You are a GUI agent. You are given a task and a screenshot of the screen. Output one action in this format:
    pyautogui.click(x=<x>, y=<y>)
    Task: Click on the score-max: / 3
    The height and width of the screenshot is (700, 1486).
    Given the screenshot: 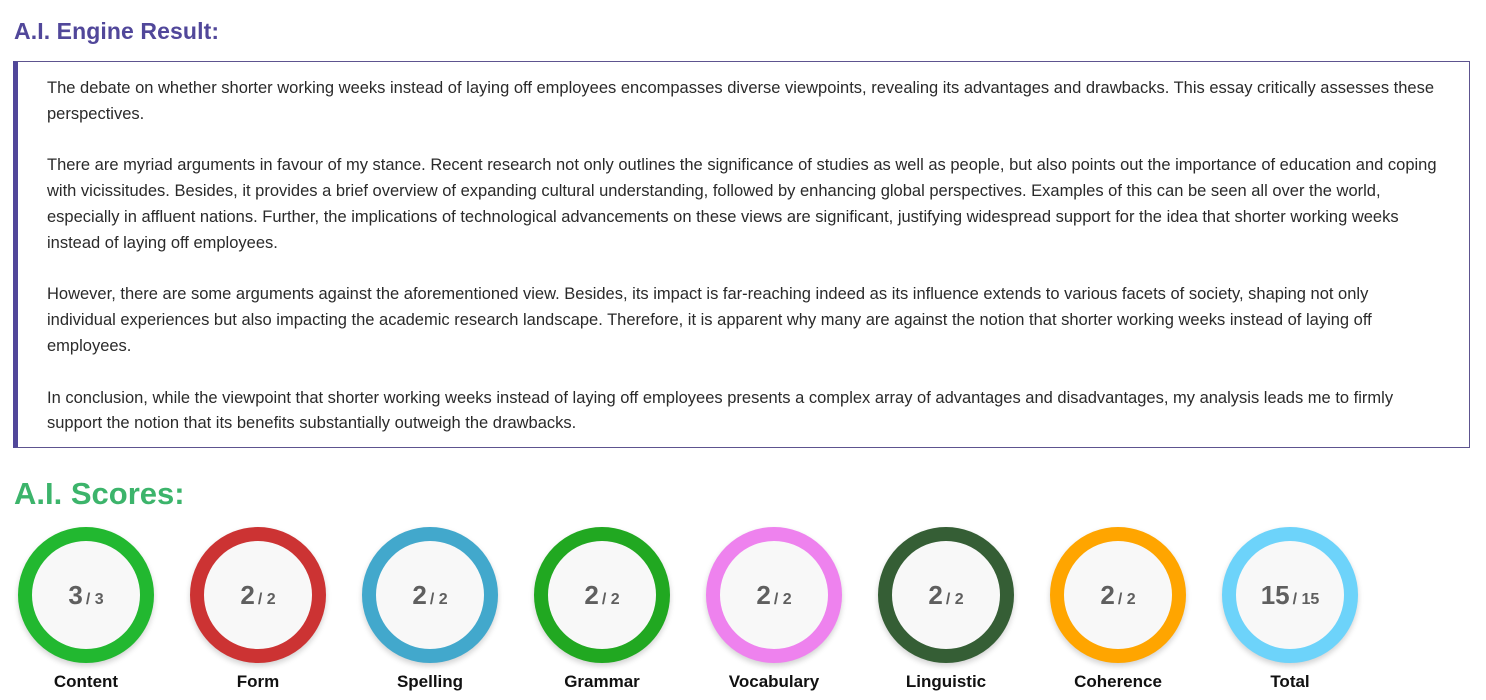 What is the action you would take?
    pyautogui.click(x=94, y=599)
    